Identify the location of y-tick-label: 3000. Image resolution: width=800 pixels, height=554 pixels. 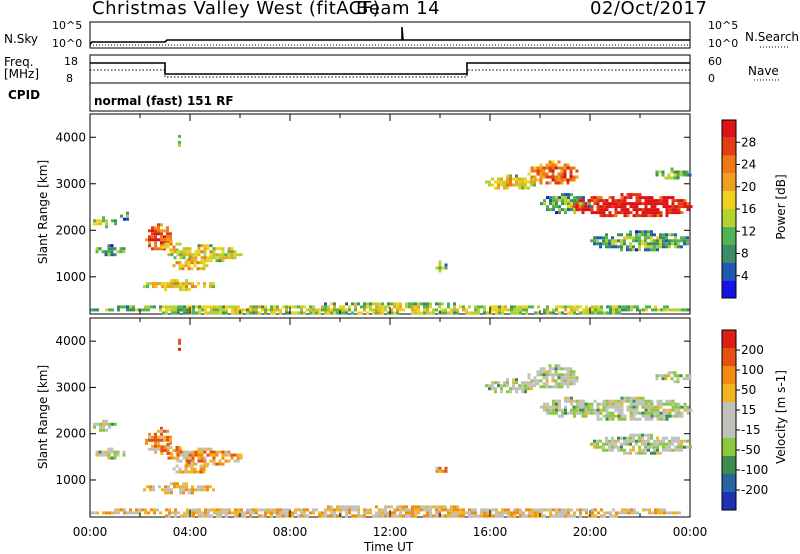
(70, 387).